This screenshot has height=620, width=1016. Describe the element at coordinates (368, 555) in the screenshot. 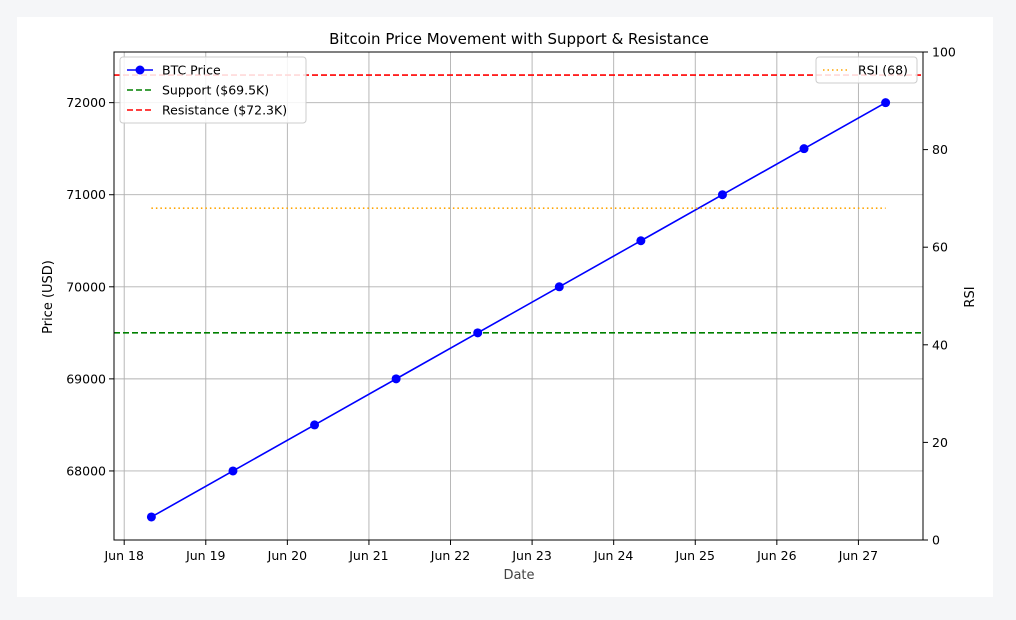

I see `x-tick-label: Jun 21` at that location.